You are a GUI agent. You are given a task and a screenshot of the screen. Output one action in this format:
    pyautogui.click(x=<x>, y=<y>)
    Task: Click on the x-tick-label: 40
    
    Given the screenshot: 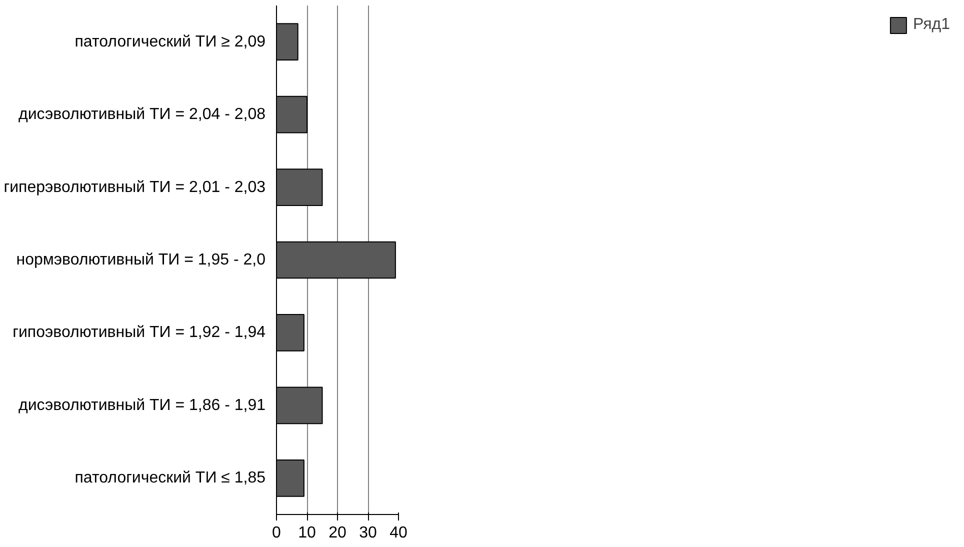 What is the action you would take?
    pyautogui.click(x=399, y=533)
    